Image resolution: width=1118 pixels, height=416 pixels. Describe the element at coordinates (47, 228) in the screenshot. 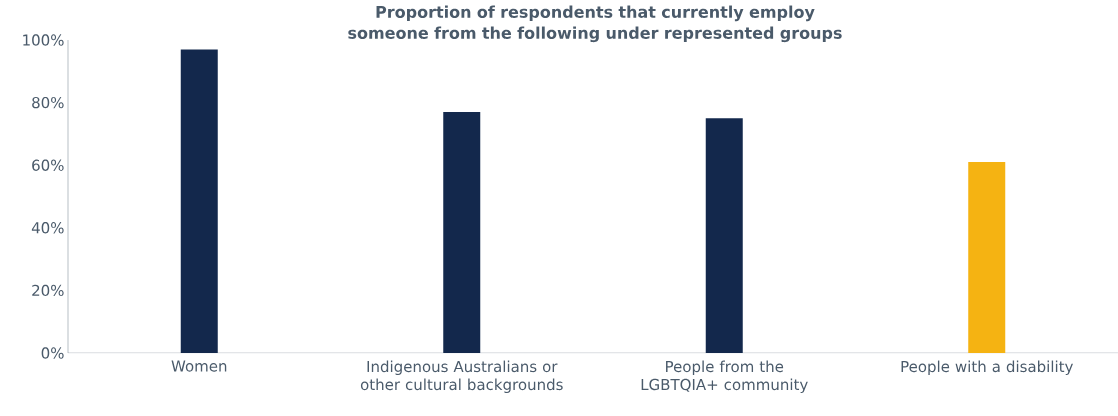

I see `y-tick-label: 40%` at that location.